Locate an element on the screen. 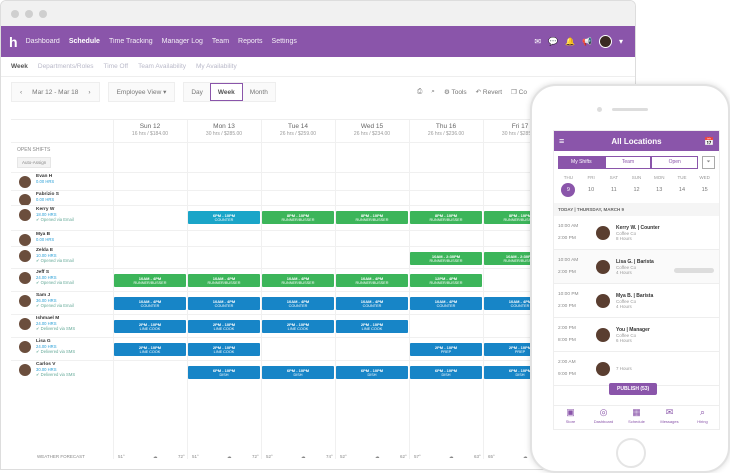 The width and height of the screenshot is (730, 473). tab-team: Team is located at coordinates (628, 162).